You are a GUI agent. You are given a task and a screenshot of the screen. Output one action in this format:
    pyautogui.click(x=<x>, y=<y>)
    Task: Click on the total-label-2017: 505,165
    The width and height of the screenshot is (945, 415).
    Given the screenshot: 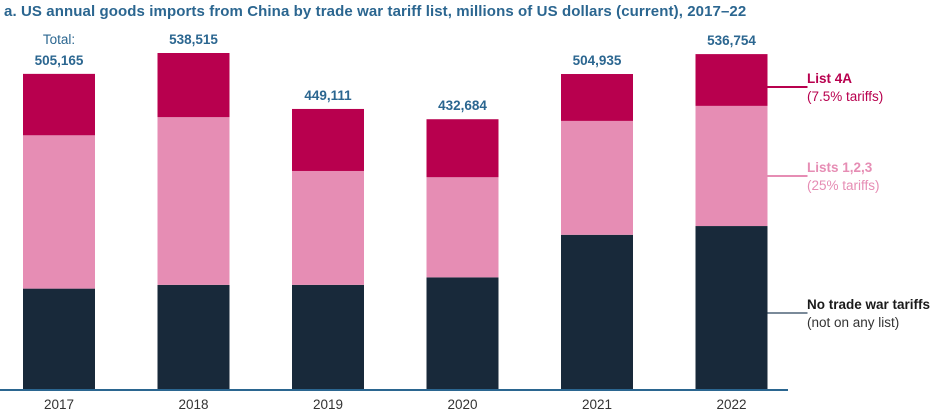 What is the action you would take?
    pyautogui.click(x=59, y=60)
    